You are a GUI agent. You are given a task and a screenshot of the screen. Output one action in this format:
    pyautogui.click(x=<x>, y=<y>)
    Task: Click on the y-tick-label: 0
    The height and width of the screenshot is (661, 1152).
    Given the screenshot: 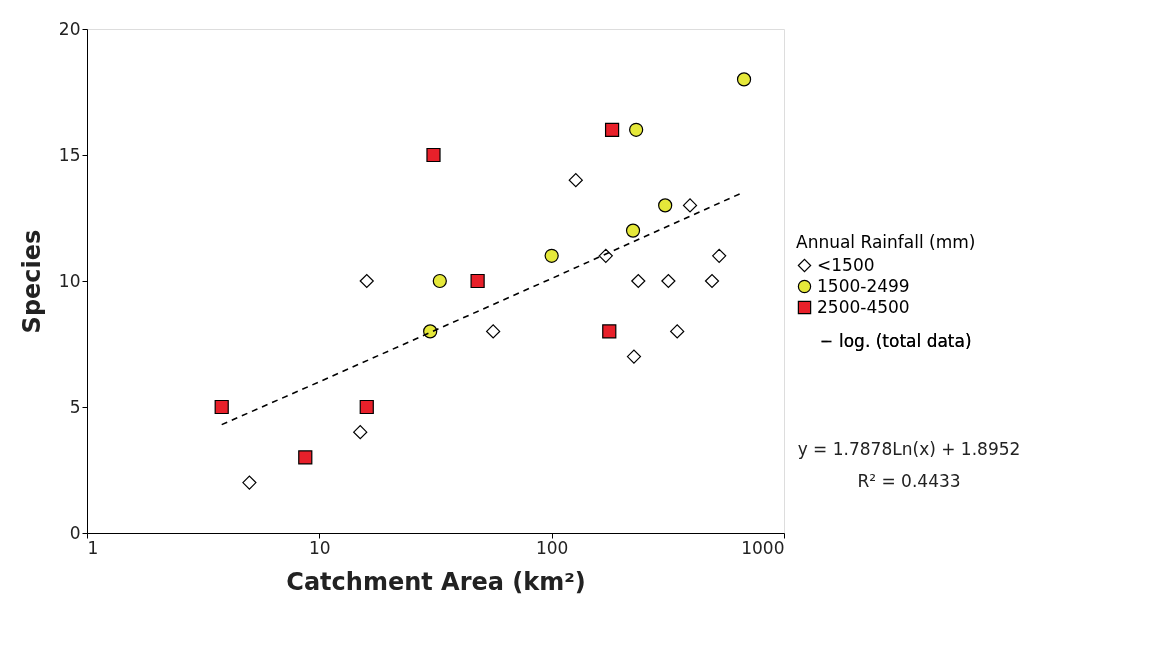 What is the action you would take?
    pyautogui.click(x=75, y=532)
    